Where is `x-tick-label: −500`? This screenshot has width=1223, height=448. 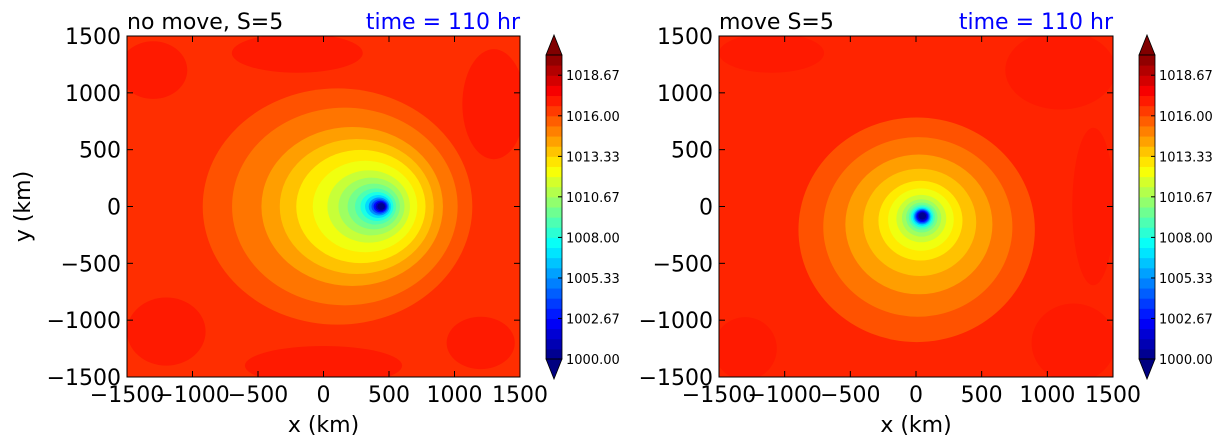
x-tick-label: −500 is located at coordinates (258, 395).